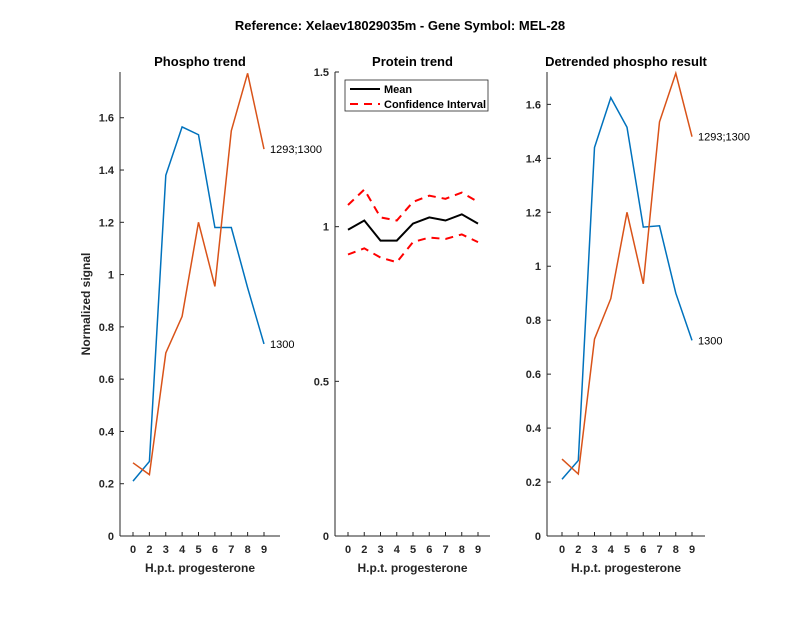 The height and width of the screenshot is (618, 800). Describe the element at coordinates (413, 248) in the screenshot. I see `series-line-confidence-interval-lower-` at that location.